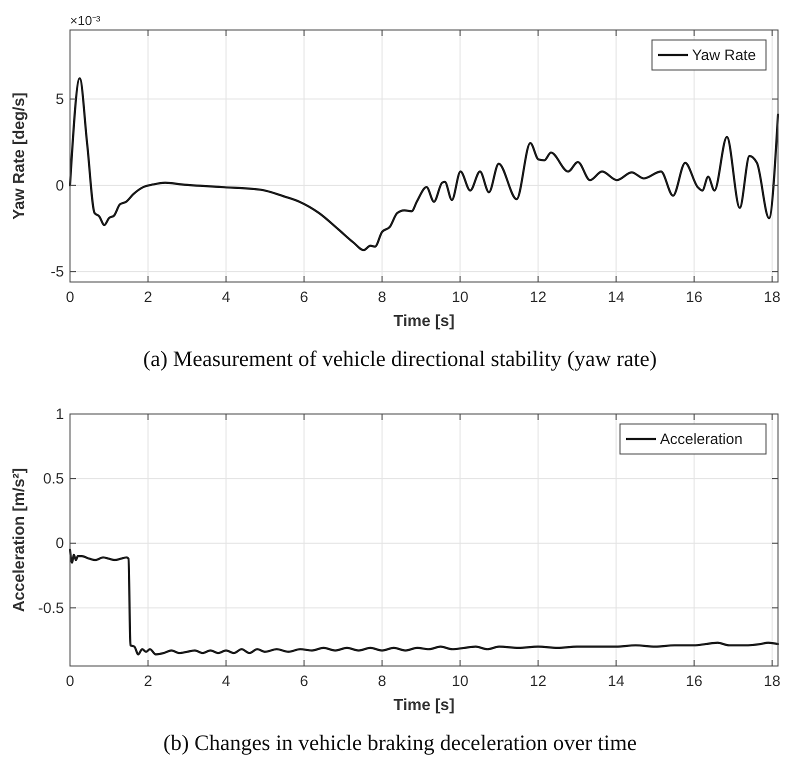 Image resolution: width=800 pixels, height=784 pixels. What do you see at coordinates (60, 99) in the screenshot?
I see `y-tick-label: 5` at bounding box center [60, 99].